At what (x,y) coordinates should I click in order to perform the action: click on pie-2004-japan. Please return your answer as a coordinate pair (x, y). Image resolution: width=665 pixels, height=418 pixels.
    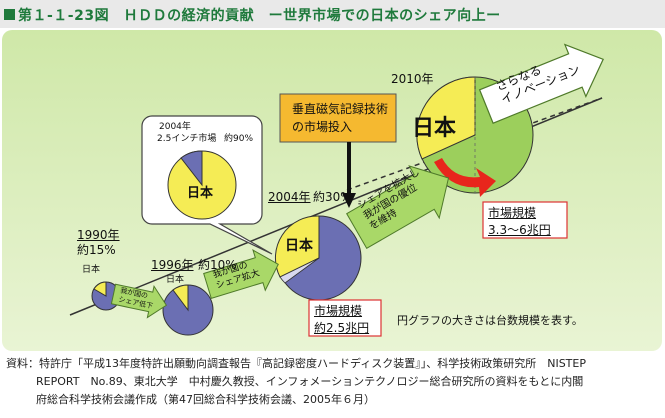
    Looking at the image, I should click on (297, 246).